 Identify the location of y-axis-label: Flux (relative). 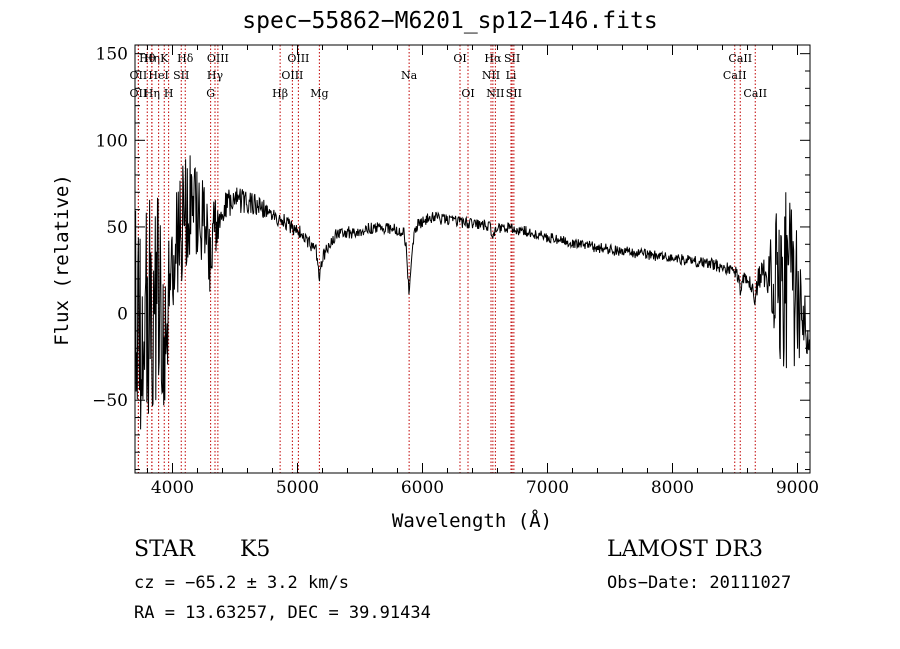
(62, 260).